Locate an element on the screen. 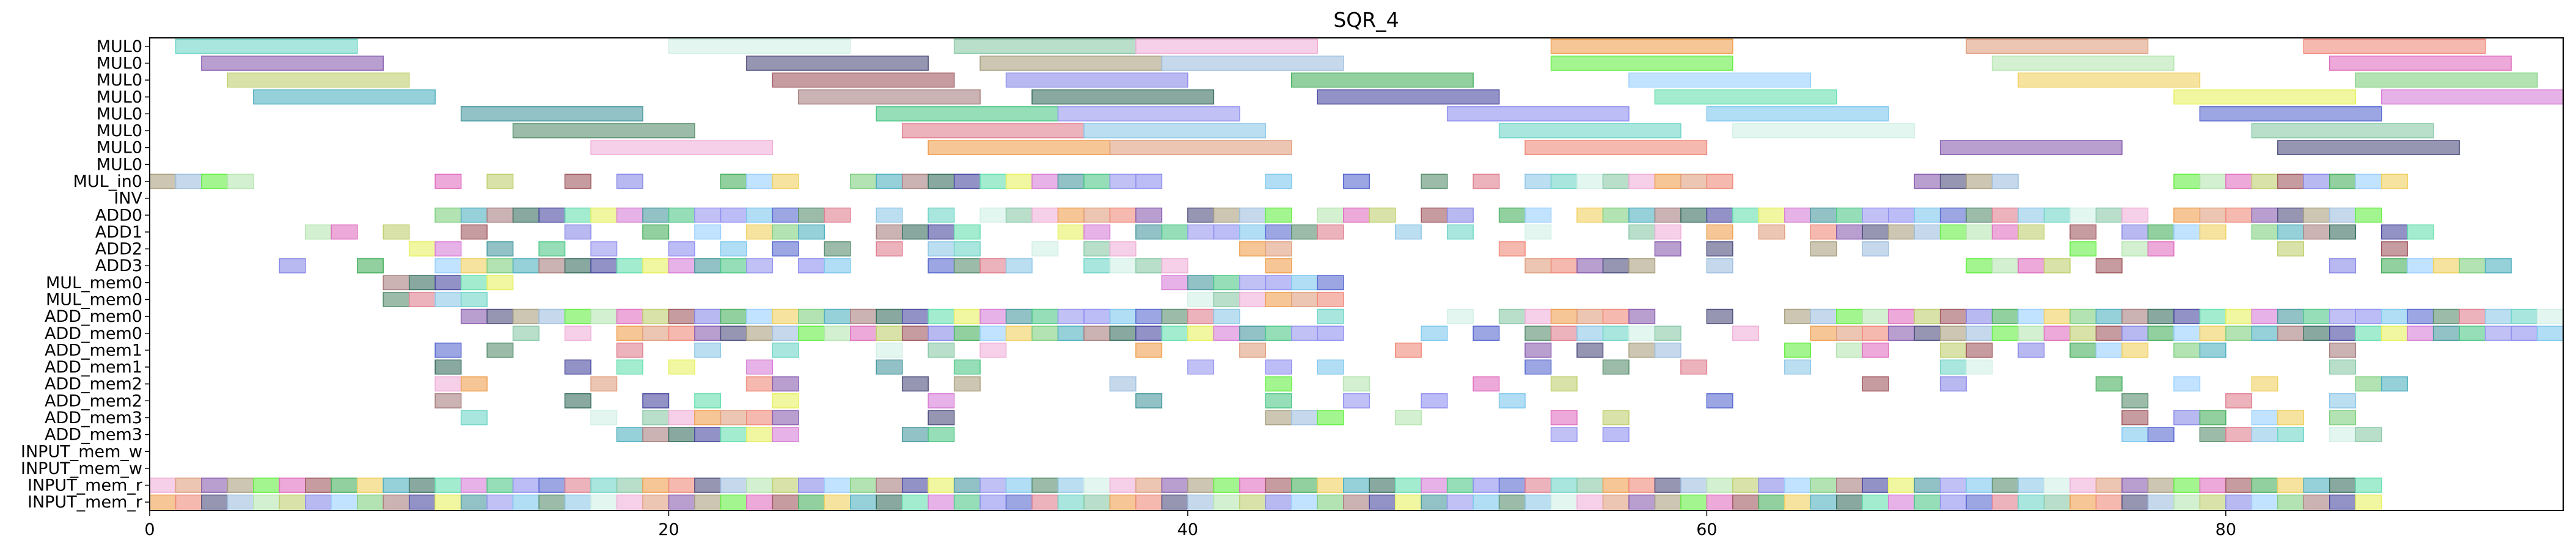 This screenshot has width=2576, height=549. y-tick-label: MUL_mem0 is located at coordinates (94, 299).